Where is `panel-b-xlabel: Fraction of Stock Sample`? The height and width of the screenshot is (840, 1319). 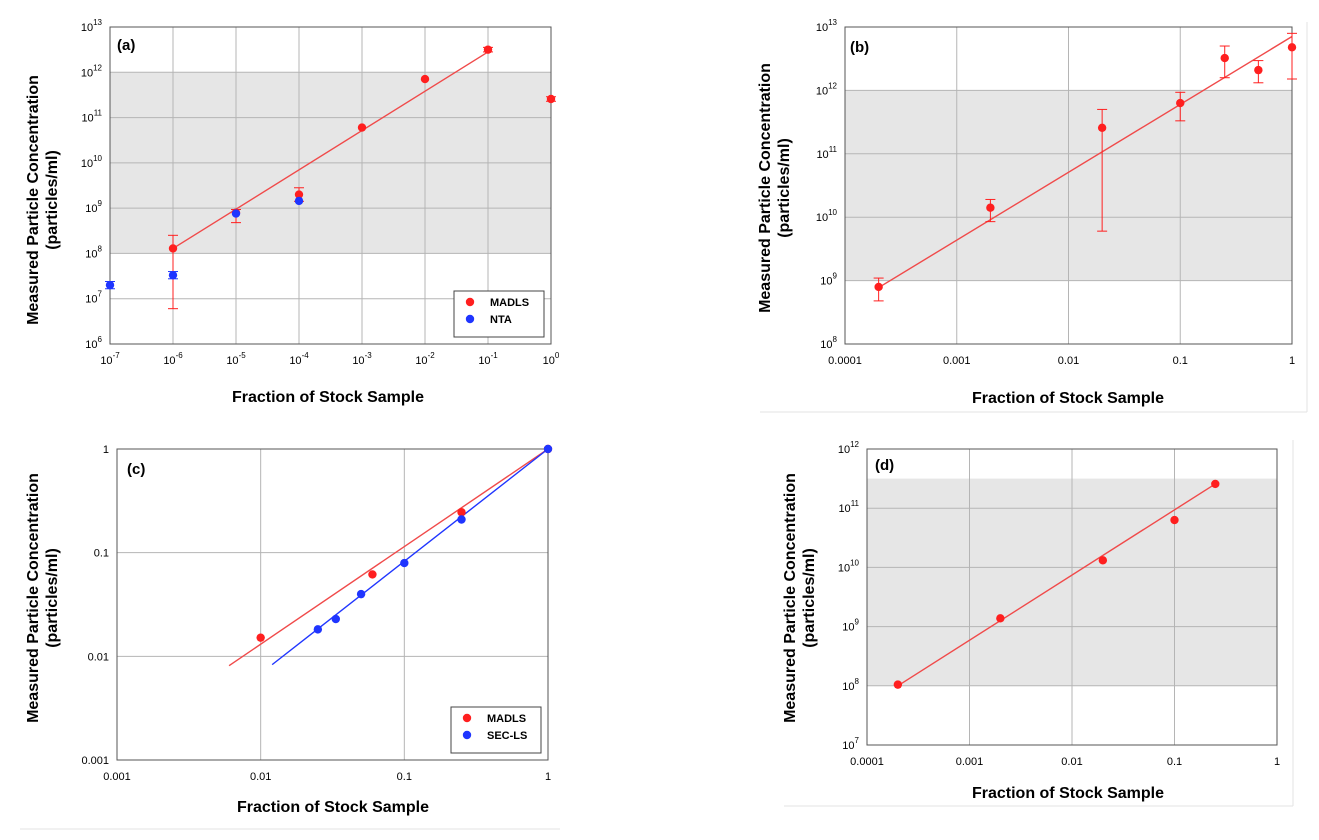 panel-b-xlabel: Fraction of Stock Sample is located at coordinates (1068, 398).